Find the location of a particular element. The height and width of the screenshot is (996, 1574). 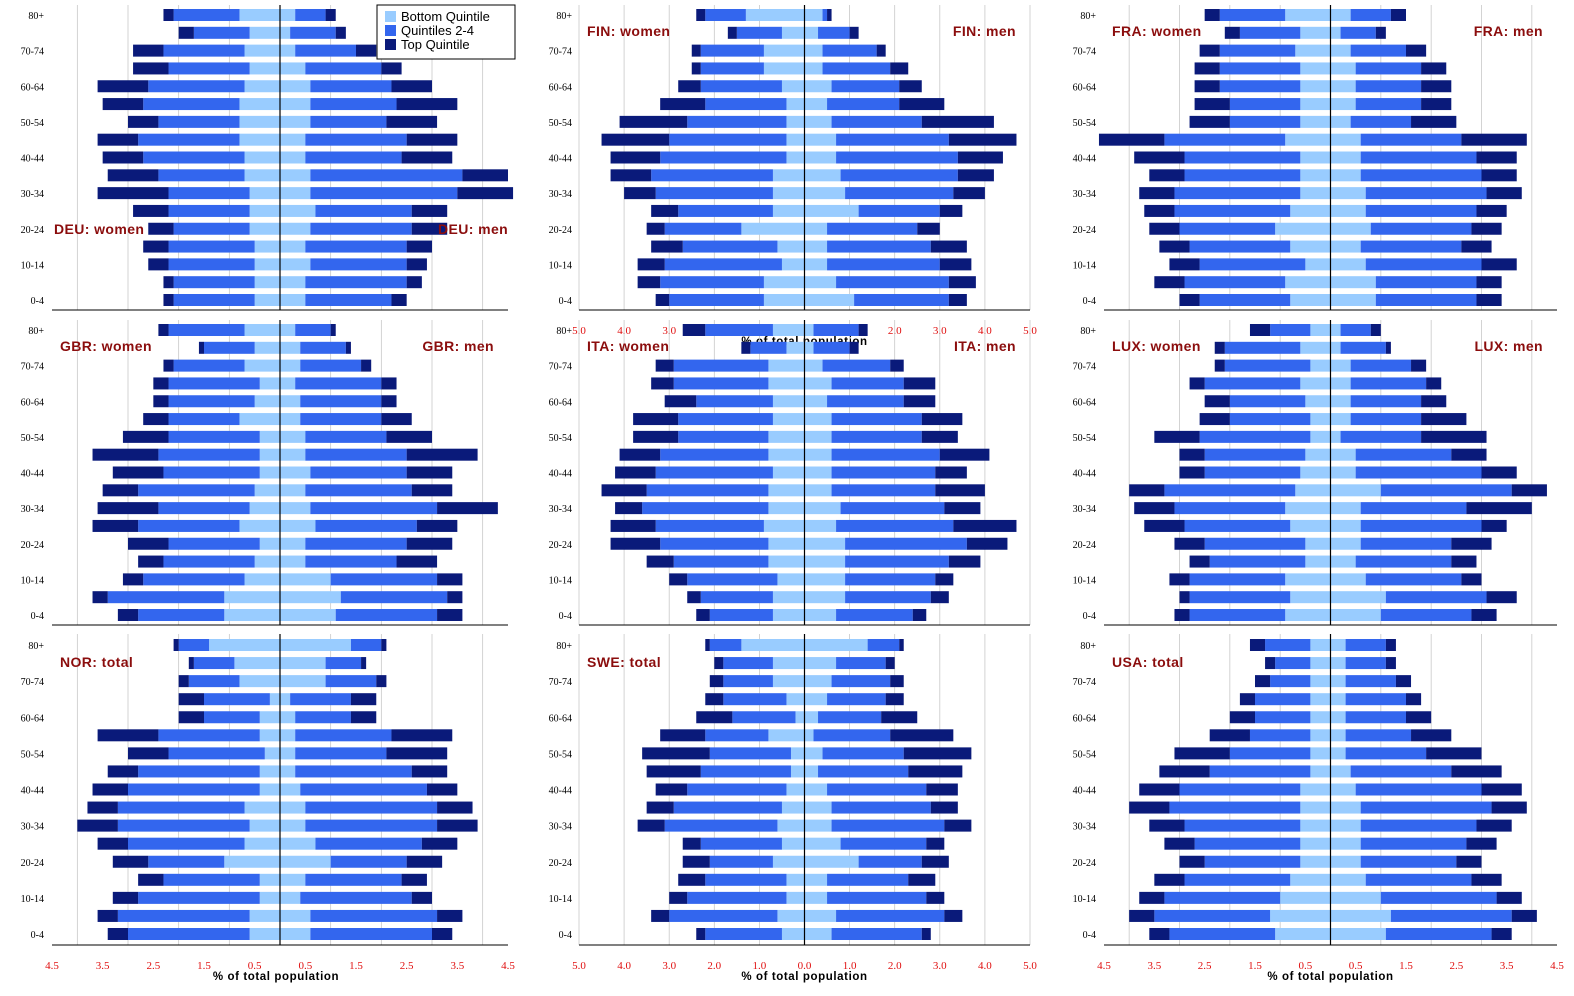

chart-usa-left-bar-bottom-quintile is located at coordinates (1305, 897).